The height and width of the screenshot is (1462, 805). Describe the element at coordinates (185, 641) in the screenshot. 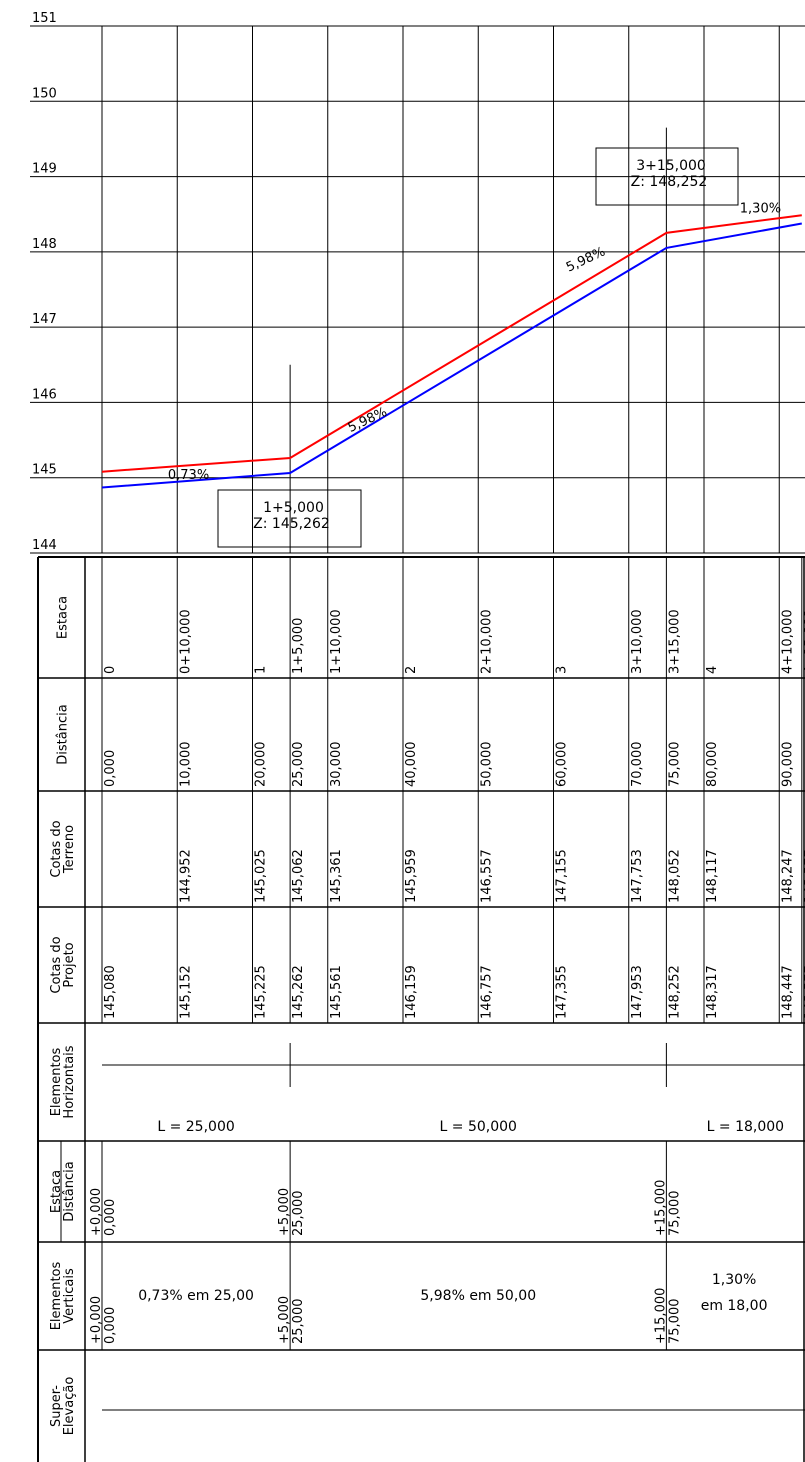

I see `station-cell-estaca: 0+10,000` at that location.